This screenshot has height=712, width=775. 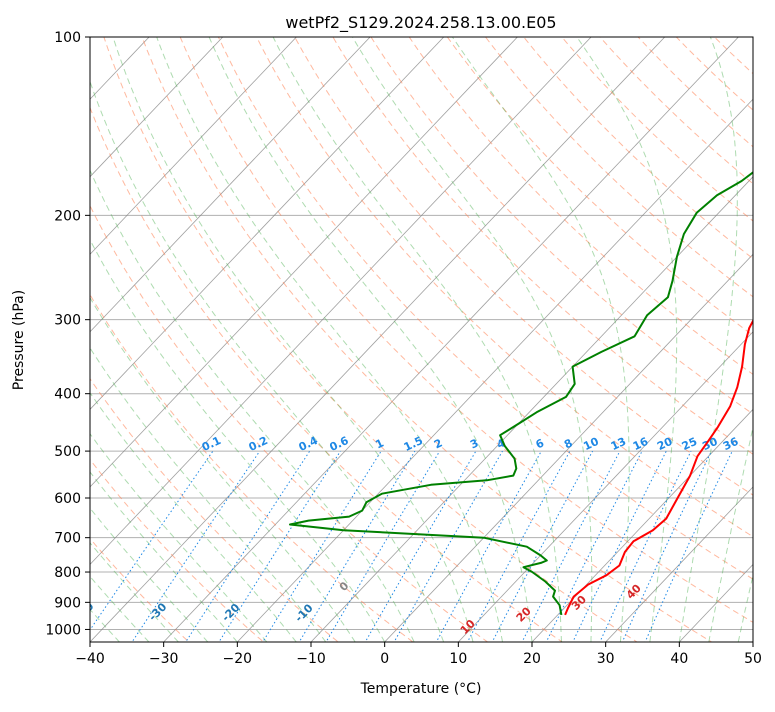 What do you see at coordinates (384, 659) in the screenshot?
I see `x-tick-label: 0` at bounding box center [384, 659].